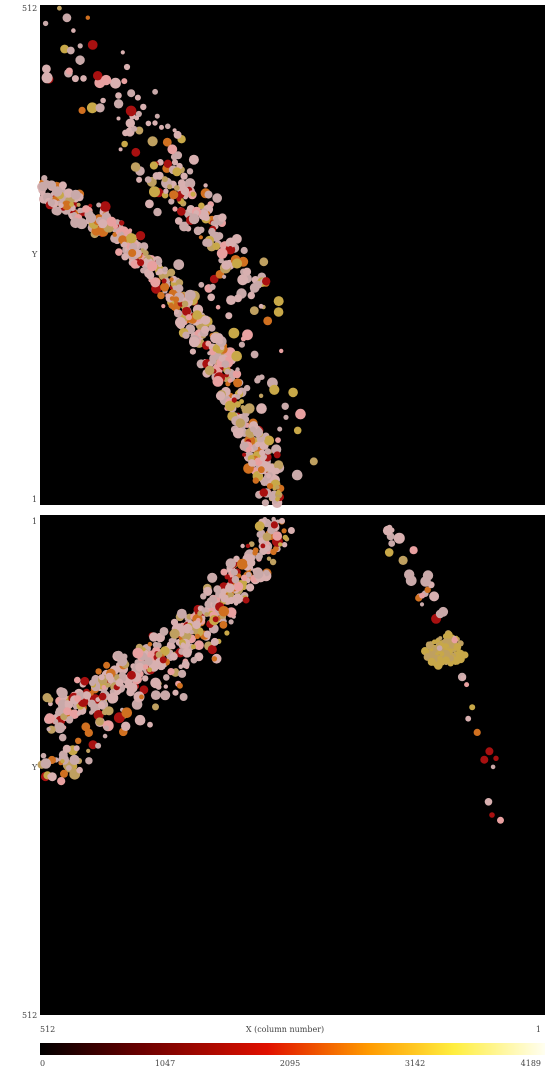  What do you see at coordinates (165, 1063) in the screenshot?
I see `colorbar-tick-label: 1047` at bounding box center [165, 1063].